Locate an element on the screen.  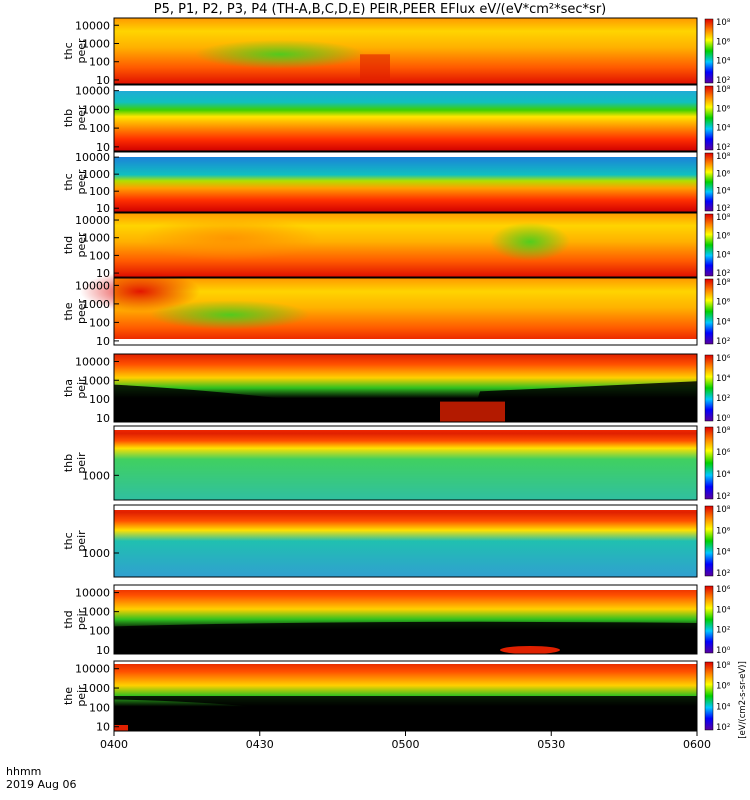
y-axis-probe-label: thb is located at coordinates (68, 118).